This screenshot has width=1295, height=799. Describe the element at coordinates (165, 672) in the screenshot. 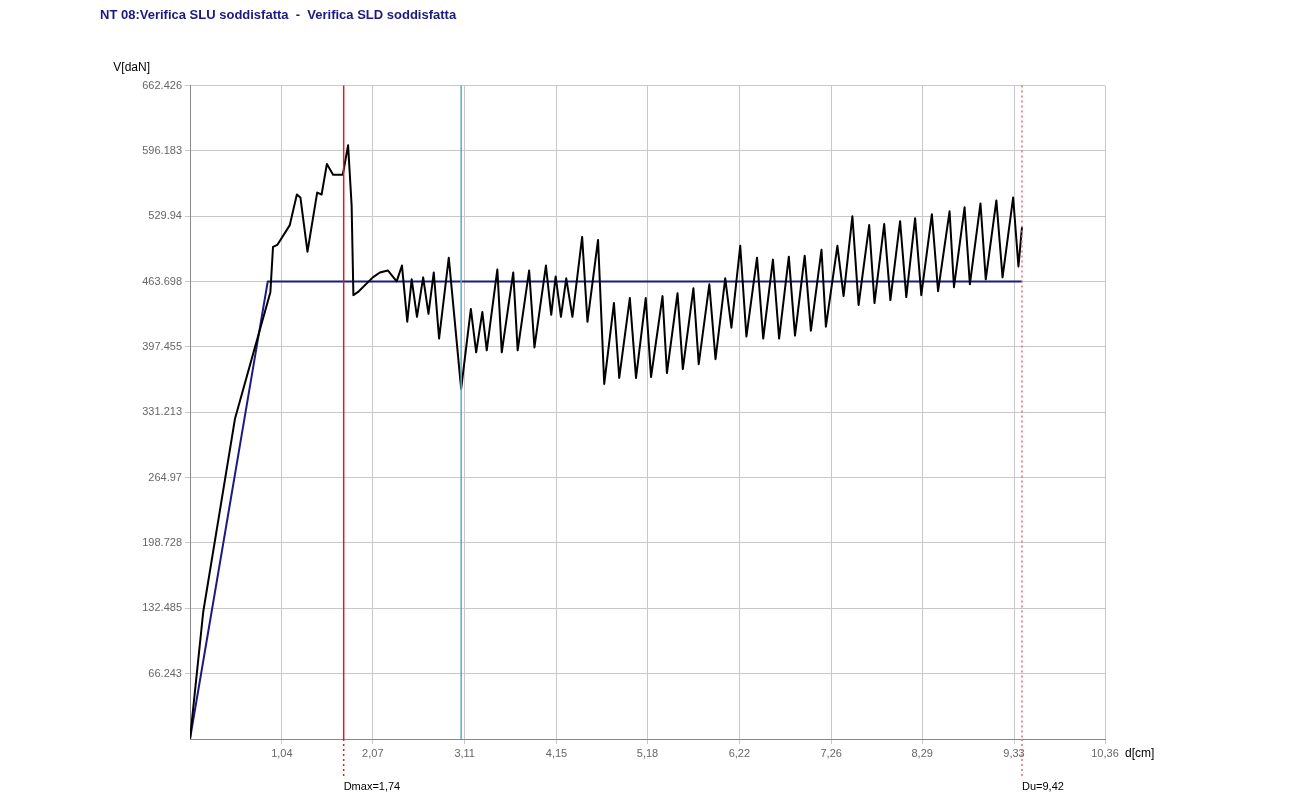

I see `y-tick-label: 66.243` at that location.